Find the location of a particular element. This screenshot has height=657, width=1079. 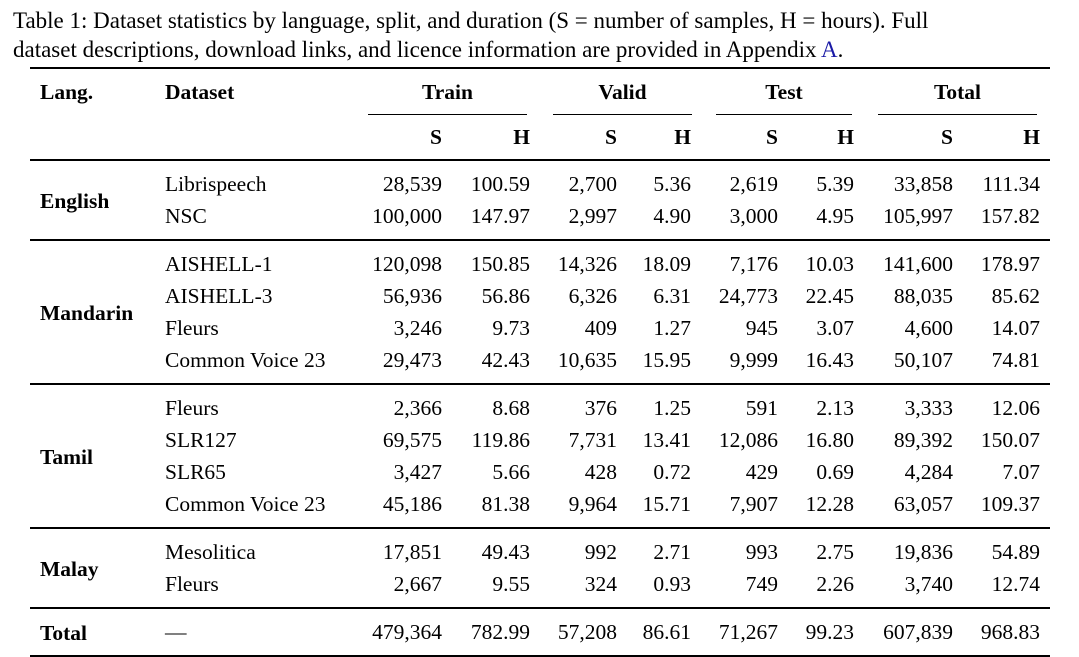

cell-value: 9.55 is located at coordinates (511, 584).